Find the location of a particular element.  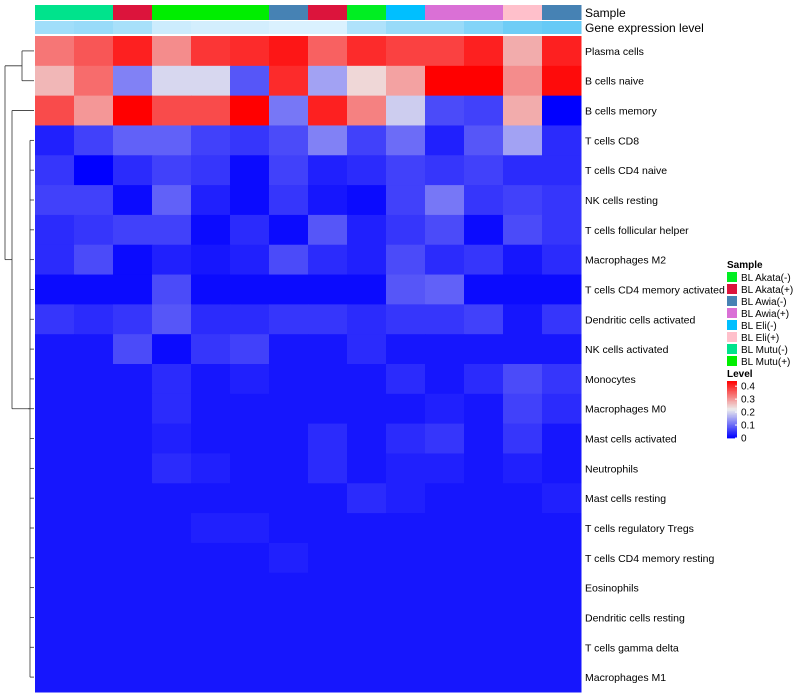

row-label: Macrophages M2 is located at coordinates (625, 261).